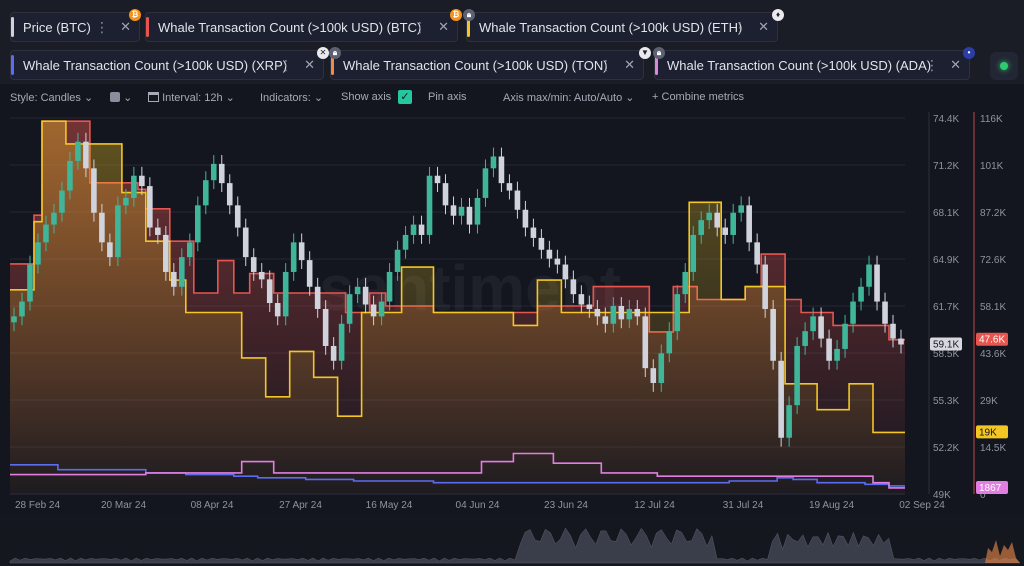 This screenshot has width=1024, height=566. I want to click on pin-axis-toggle: Pin axis, so click(447, 97).